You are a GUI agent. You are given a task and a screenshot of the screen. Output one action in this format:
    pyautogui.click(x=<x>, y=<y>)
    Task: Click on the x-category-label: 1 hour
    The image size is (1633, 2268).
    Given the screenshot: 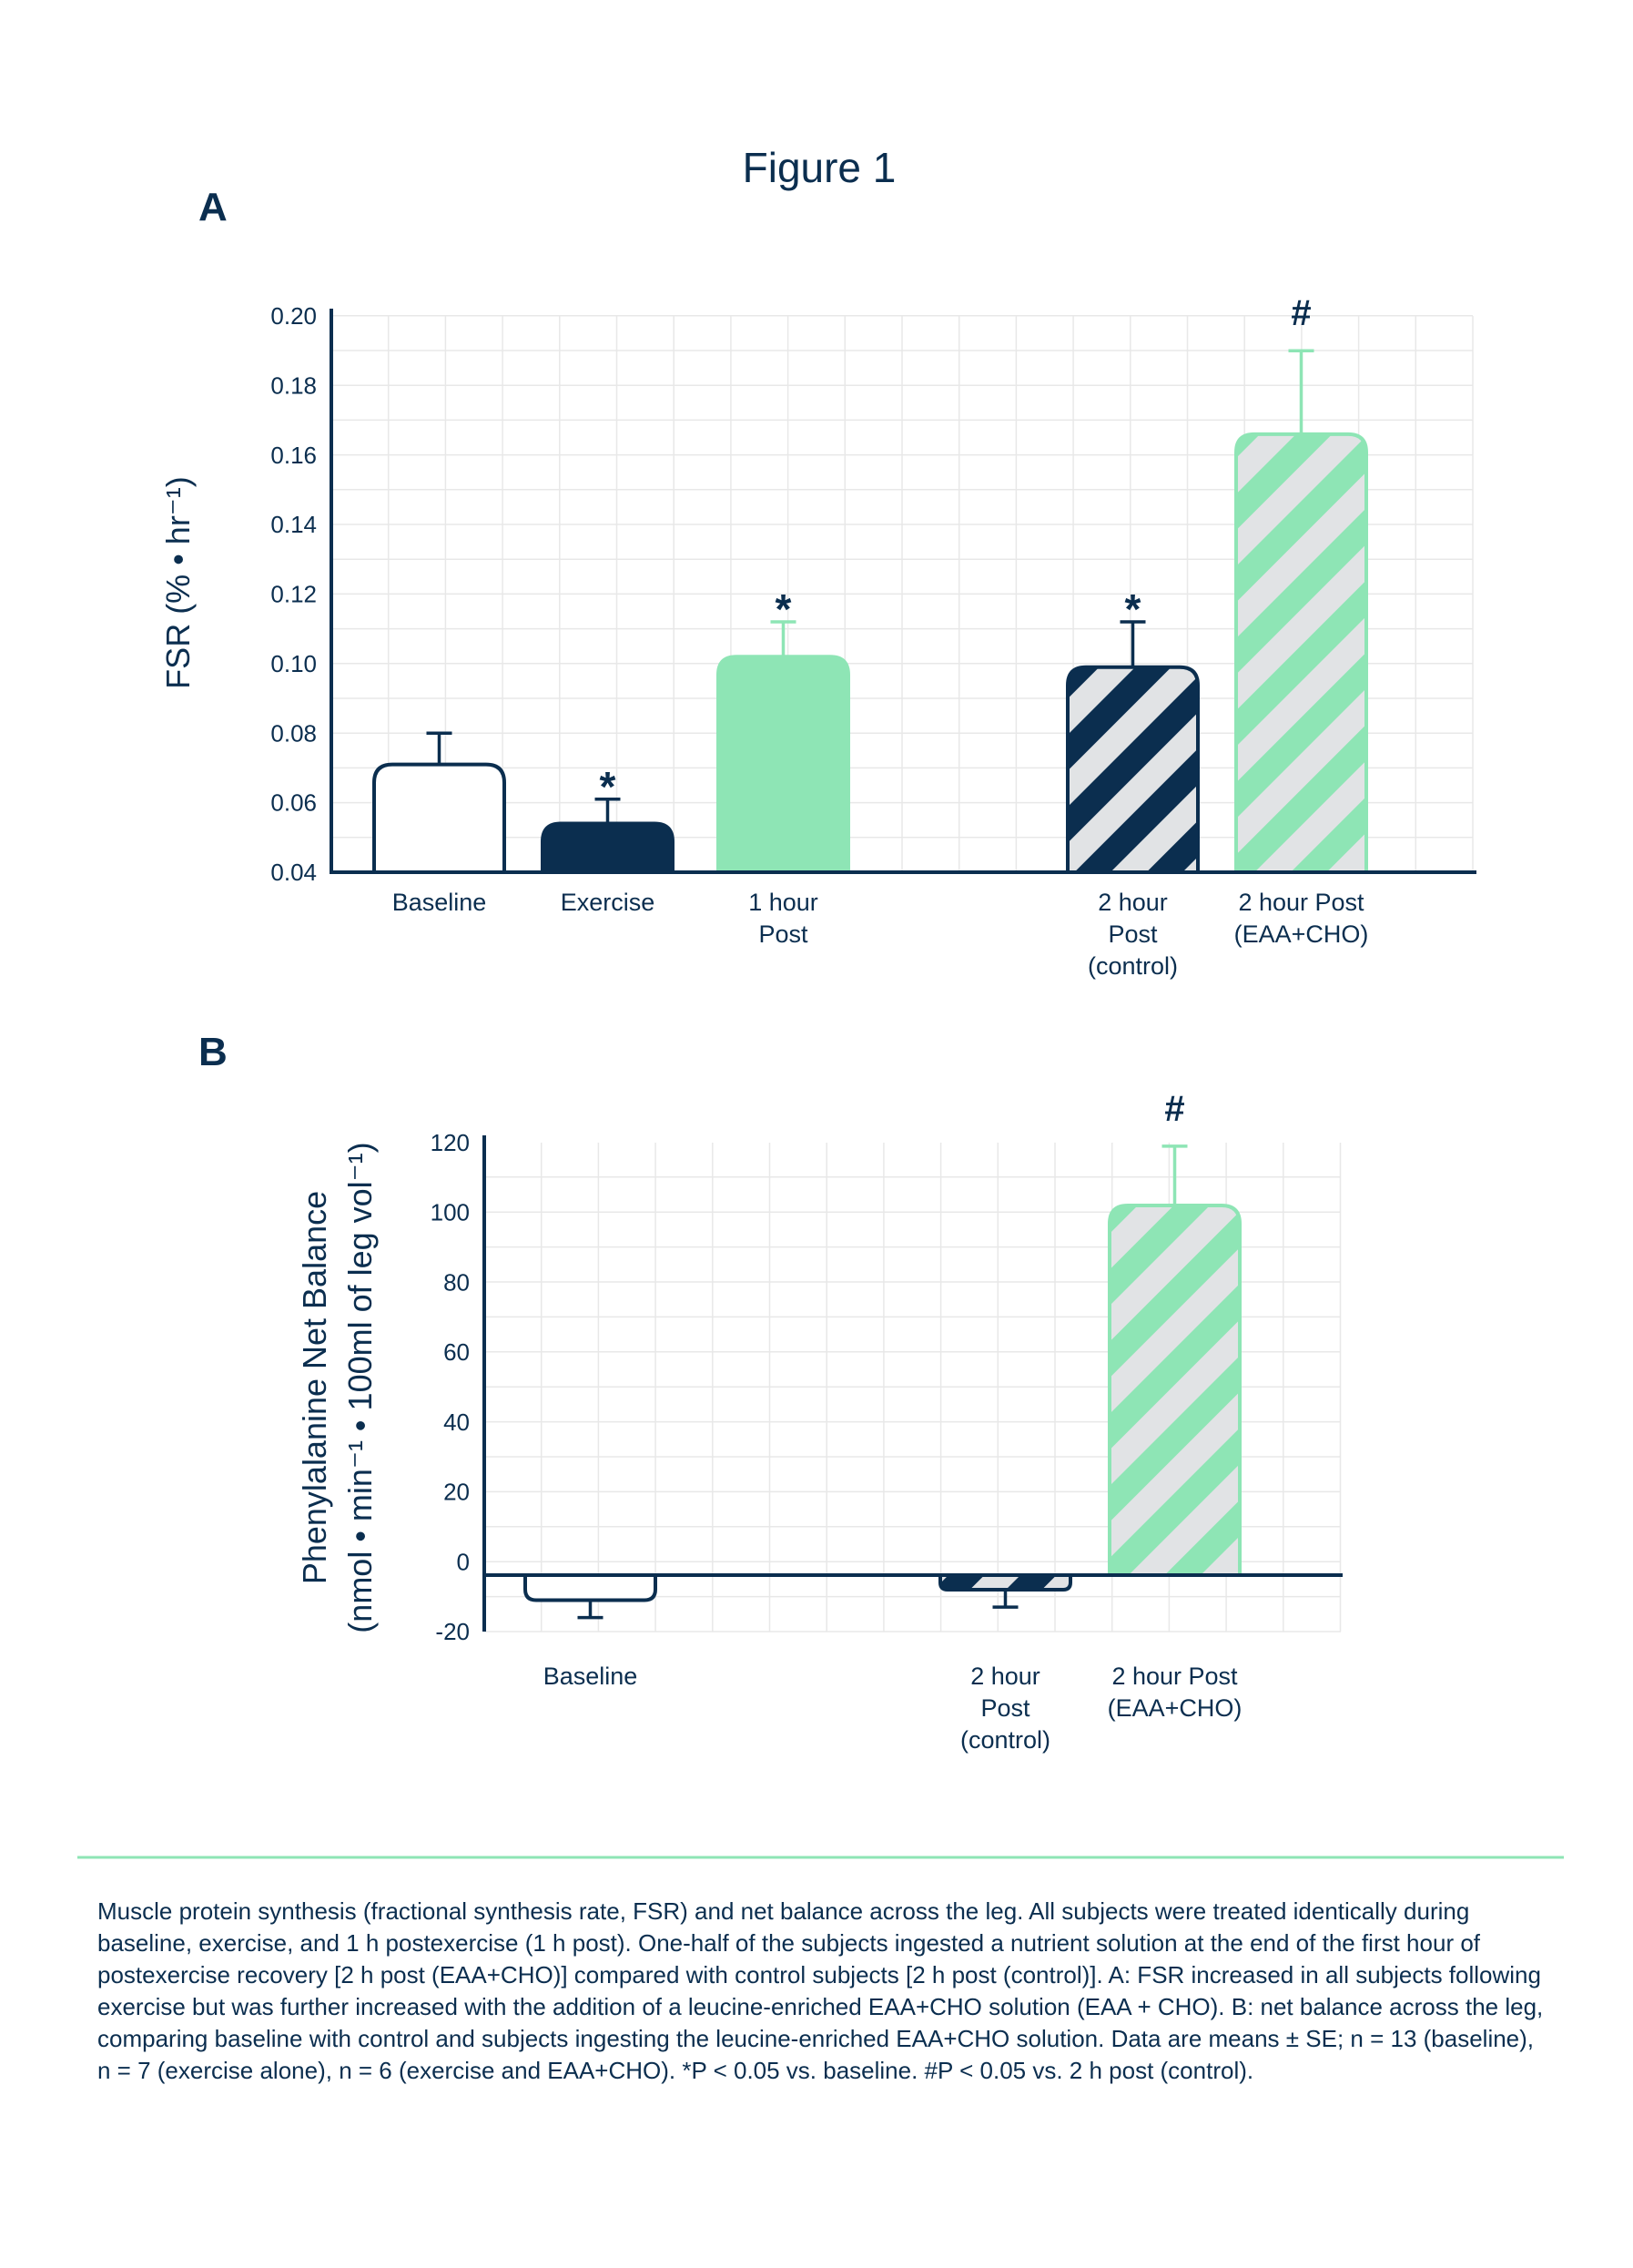 What is the action you would take?
    pyautogui.click(x=783, y=902)
    